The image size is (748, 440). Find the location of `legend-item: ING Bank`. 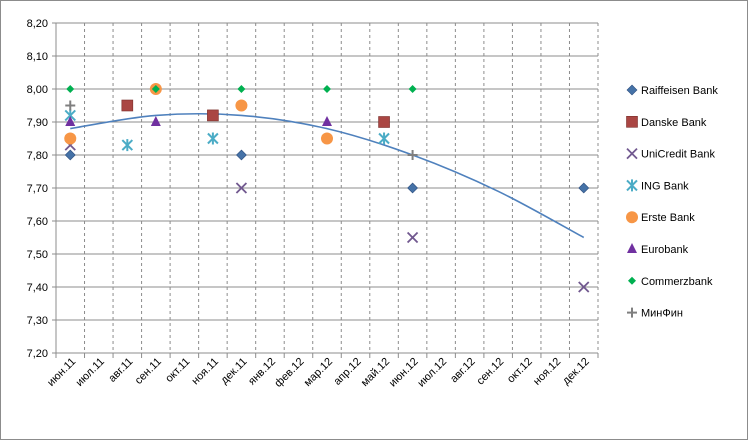

legend-item: ING Bank is located at coordinates (657, 185).